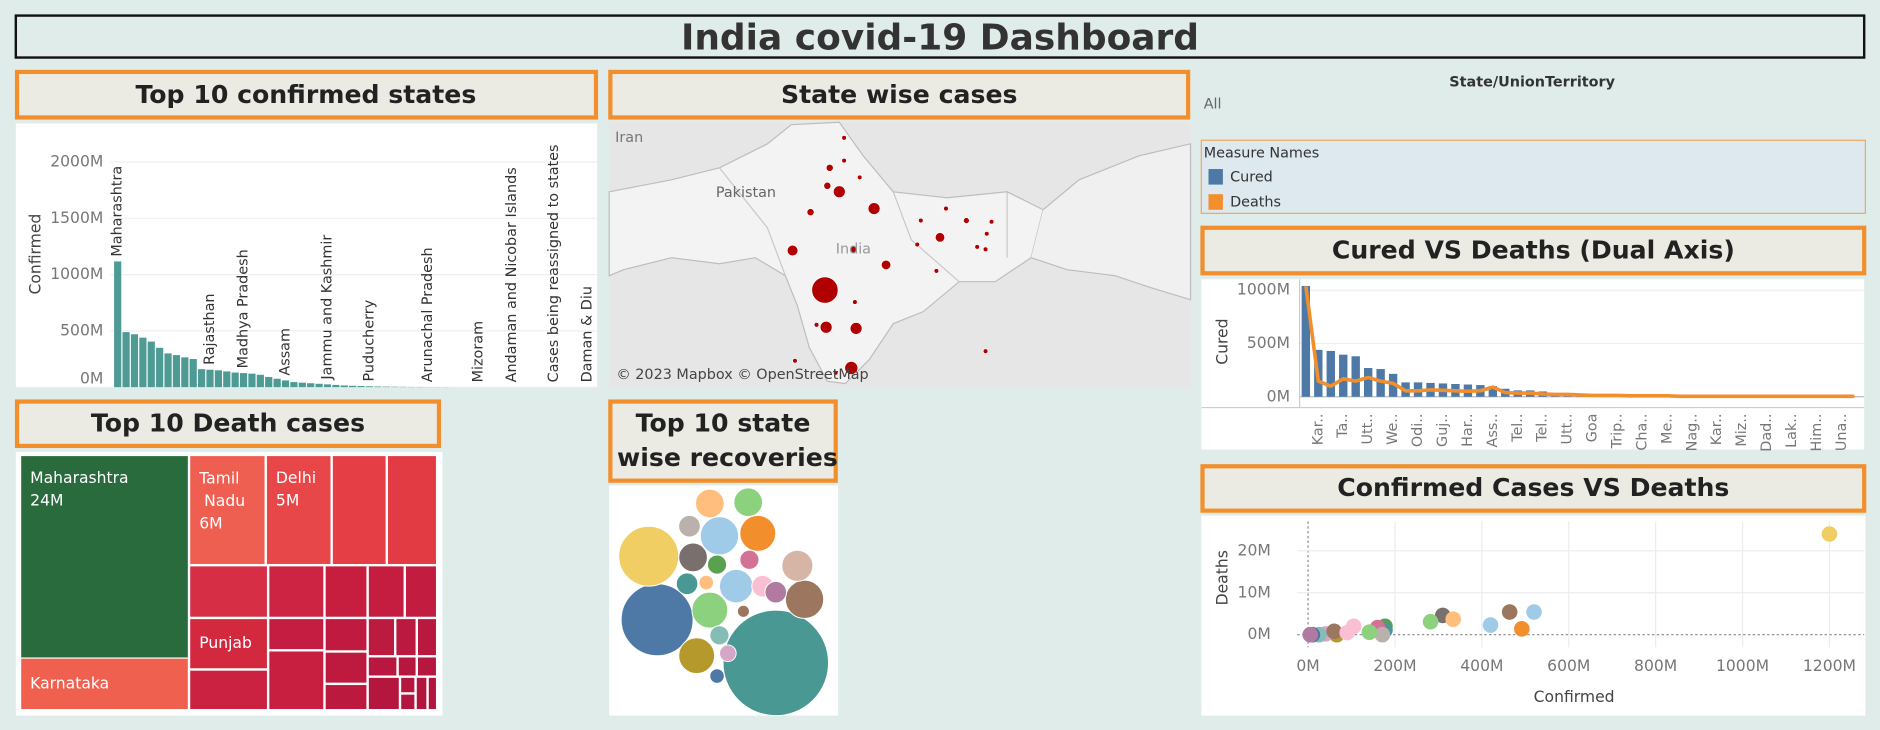 The width and height of the screenshot is (1880, 730). I want to click on treemap-value: 5M, so click(287, 501).